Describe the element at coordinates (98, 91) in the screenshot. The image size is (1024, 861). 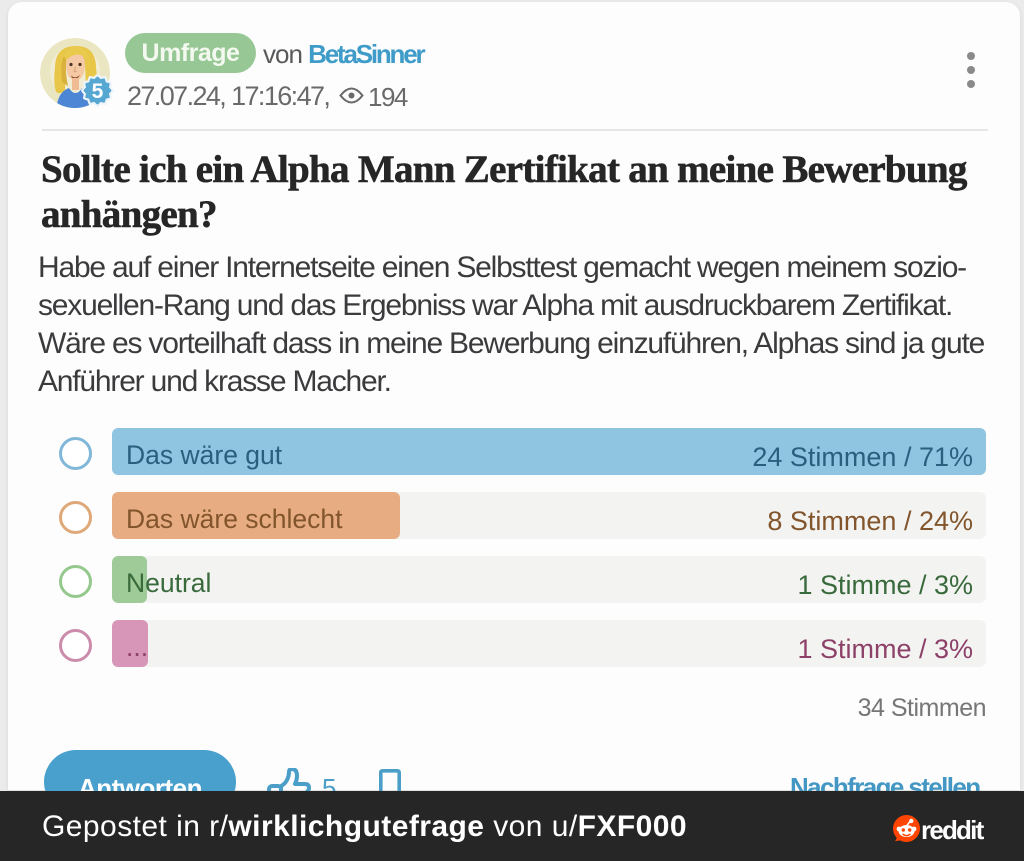
I see `svg-text: 5` at that location.